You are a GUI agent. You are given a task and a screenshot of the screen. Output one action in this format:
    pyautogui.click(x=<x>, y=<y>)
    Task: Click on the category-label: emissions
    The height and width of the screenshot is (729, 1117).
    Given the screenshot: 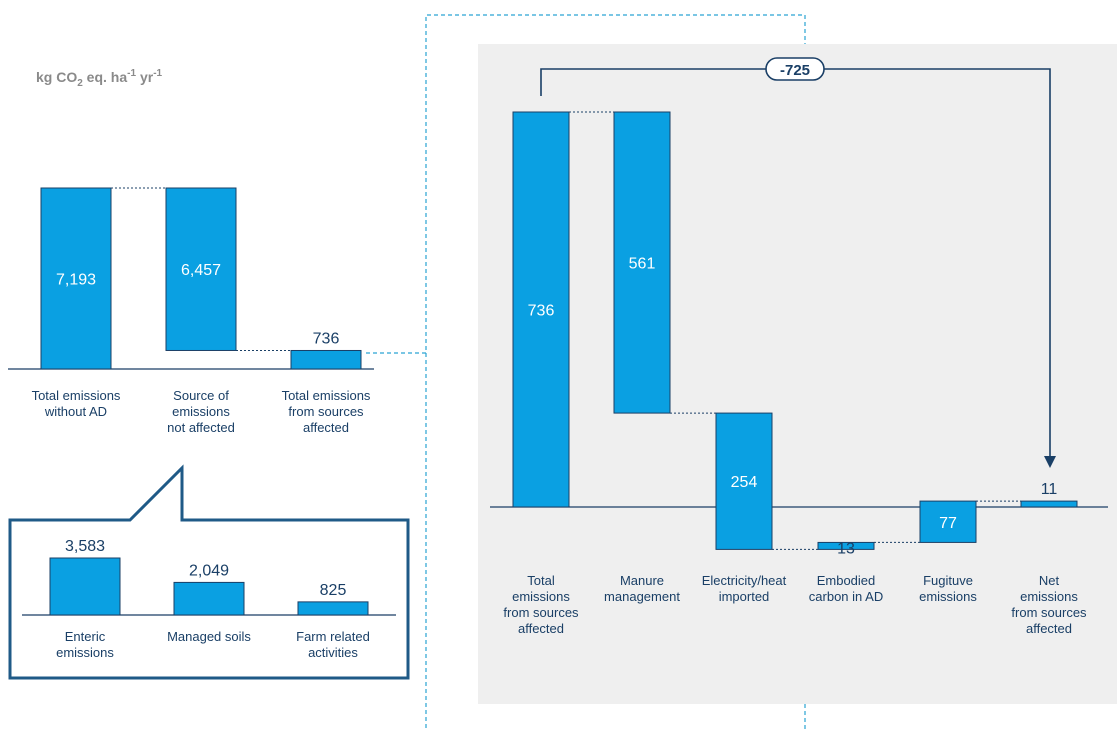 What is the action you would take?
    pyautogui.click(x=201, y=411)
    